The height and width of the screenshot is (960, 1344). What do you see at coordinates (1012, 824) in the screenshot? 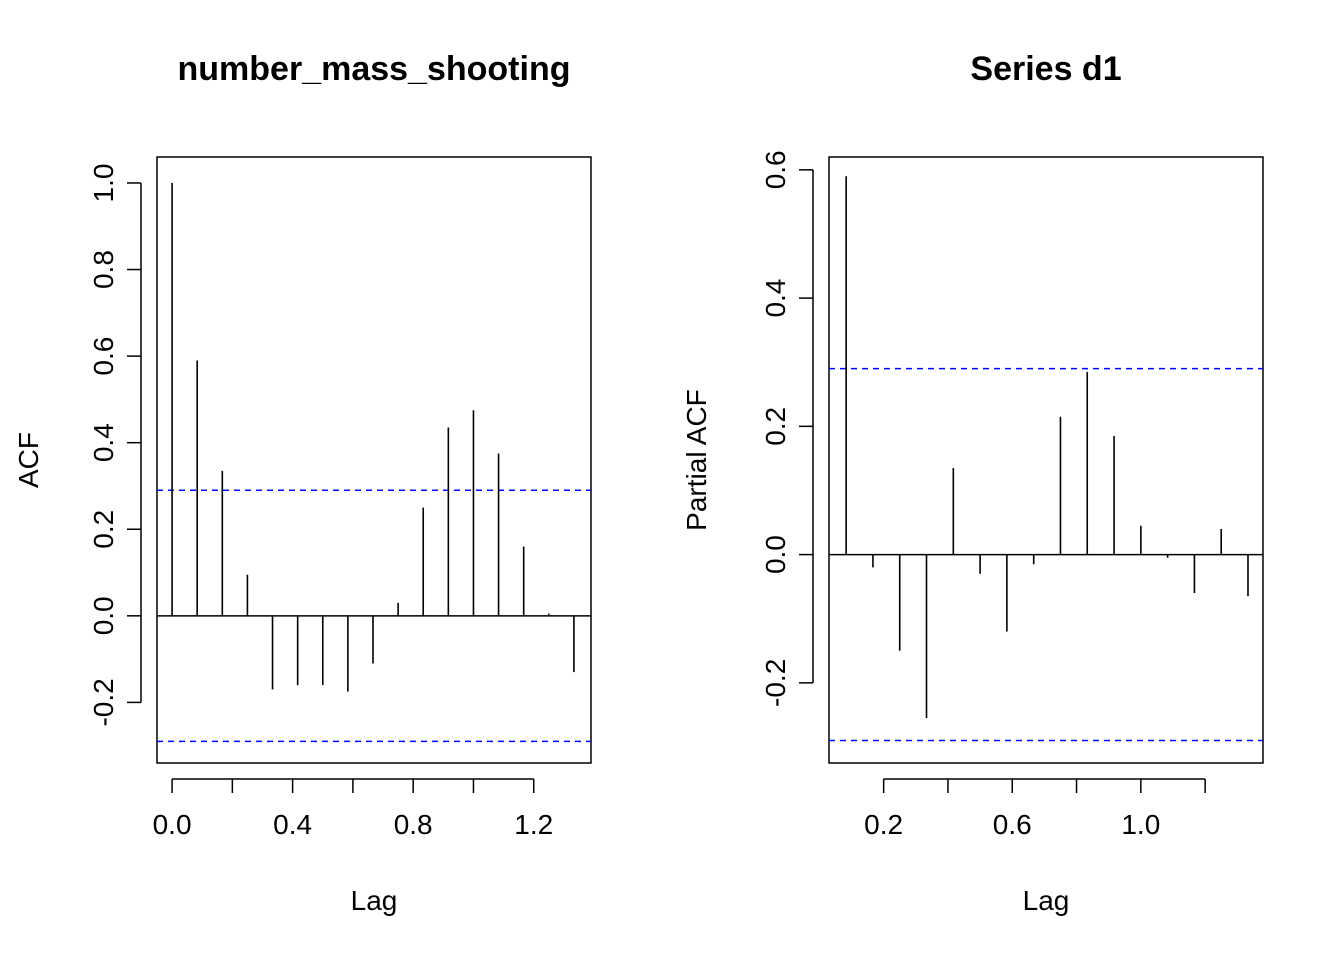
I see `pacf-x-tick-label: 0.6` at bounding box center [1012, 824].